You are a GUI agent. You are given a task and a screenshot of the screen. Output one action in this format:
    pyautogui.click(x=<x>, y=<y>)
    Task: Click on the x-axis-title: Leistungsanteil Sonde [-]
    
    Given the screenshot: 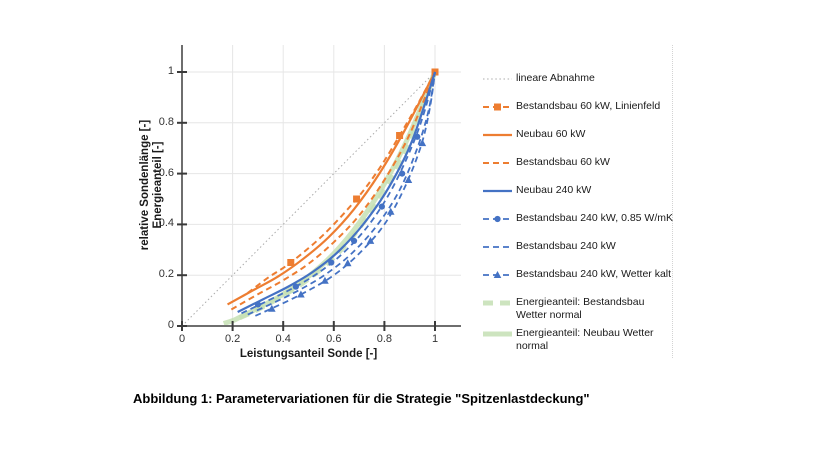 What is the action you would take?
    pyautogui.click(x=308, y=354)
    